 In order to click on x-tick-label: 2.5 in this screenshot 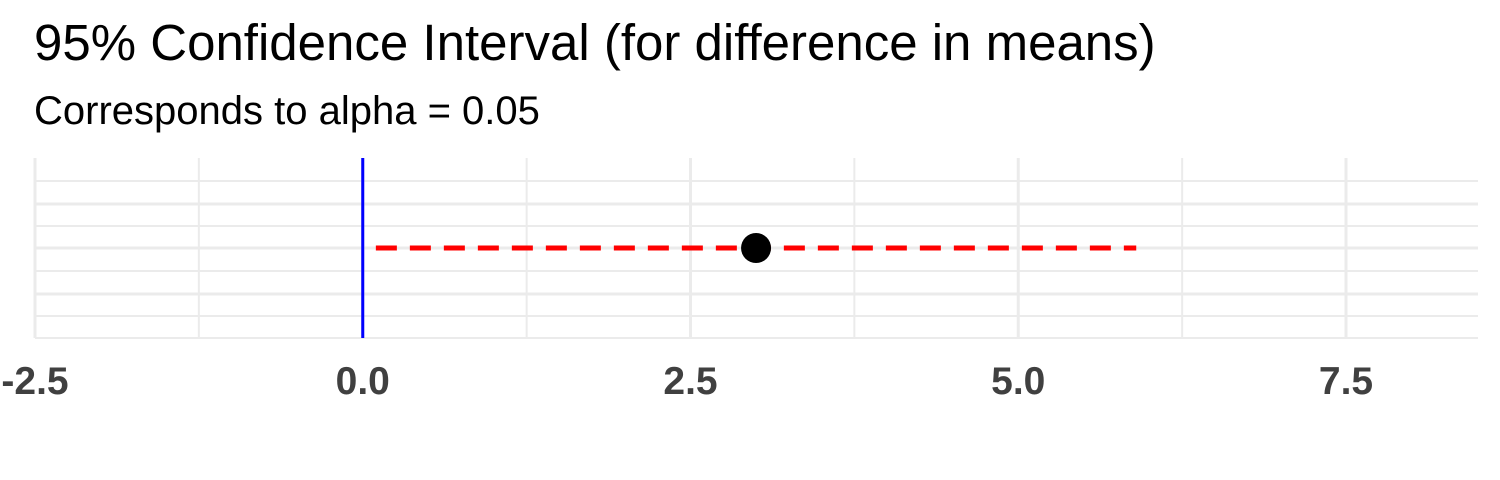, I will do `click(690, 381)`.